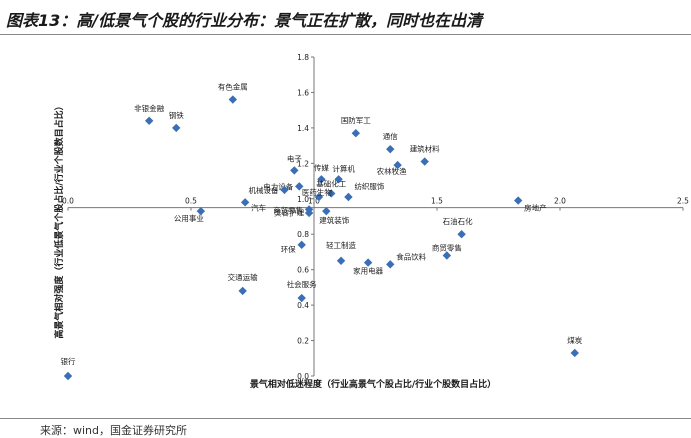  I want to click on chart-title: 图表13：高/低景气个股的行业分布：景气正在扩散，同时也在出清, so click(244, 20).